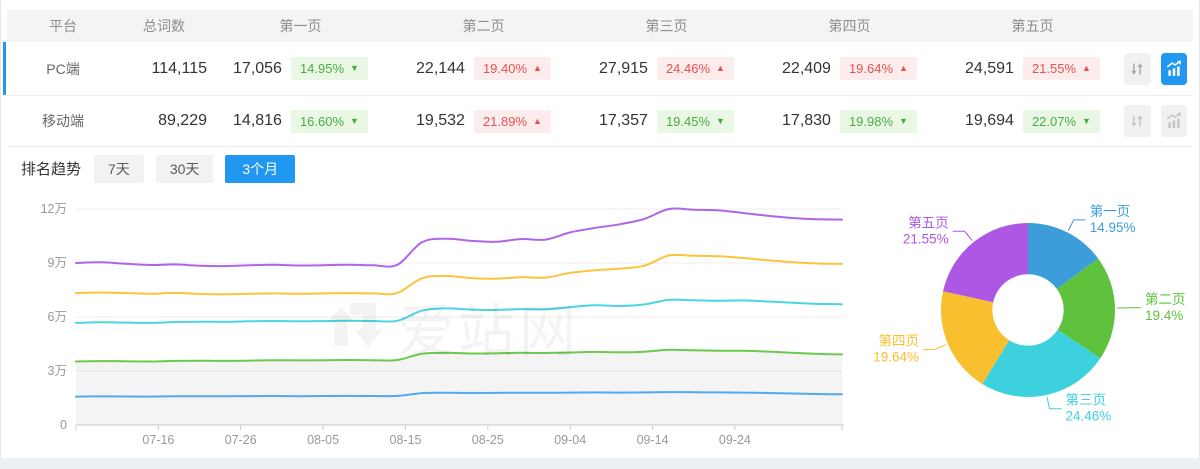 This screenshot has width=1200, height=469. Describe the element at coordinates (57, 263) in the screenshot. I see `y-axis-label: 9万` at that location.